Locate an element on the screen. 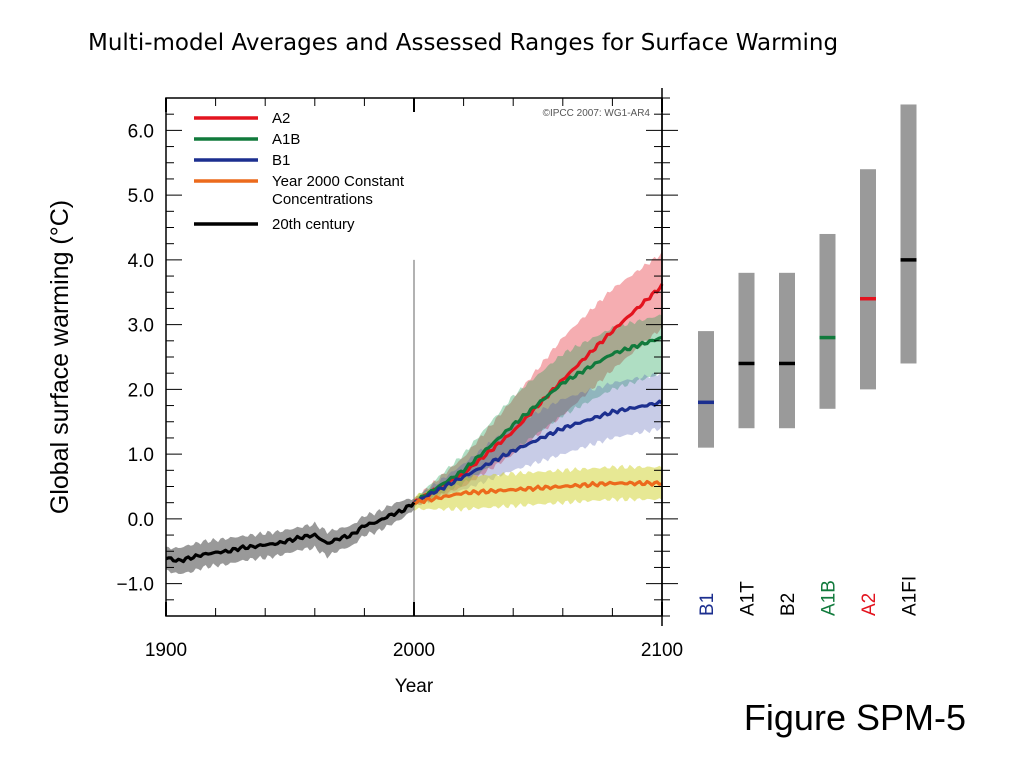 Image resolution: width=1024 pixels, height=768 pixels. series-line-constant is located at coordinates (538, 492).